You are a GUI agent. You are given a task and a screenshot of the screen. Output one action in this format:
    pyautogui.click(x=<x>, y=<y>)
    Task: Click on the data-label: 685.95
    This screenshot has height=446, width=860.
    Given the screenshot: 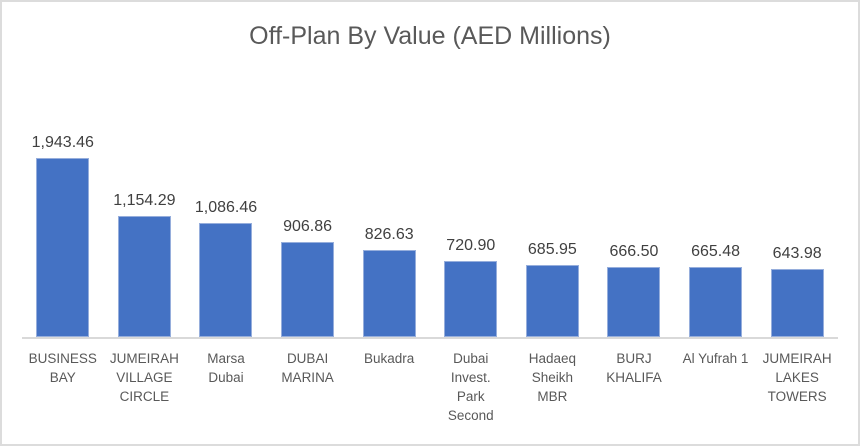 What is the action you would take?
    pyautogui.click(x=552, y=249)
    